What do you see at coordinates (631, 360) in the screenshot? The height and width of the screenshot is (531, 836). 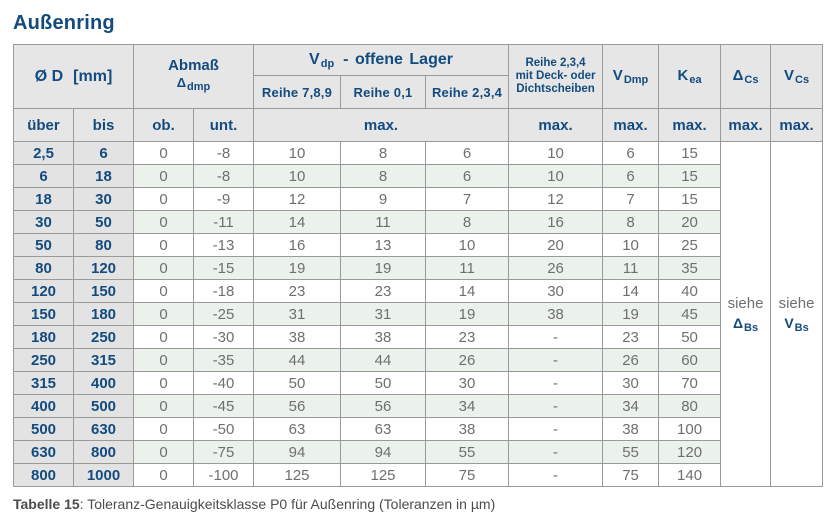 I see `cell-vdmp: 26` at bounding box center [631, 360].